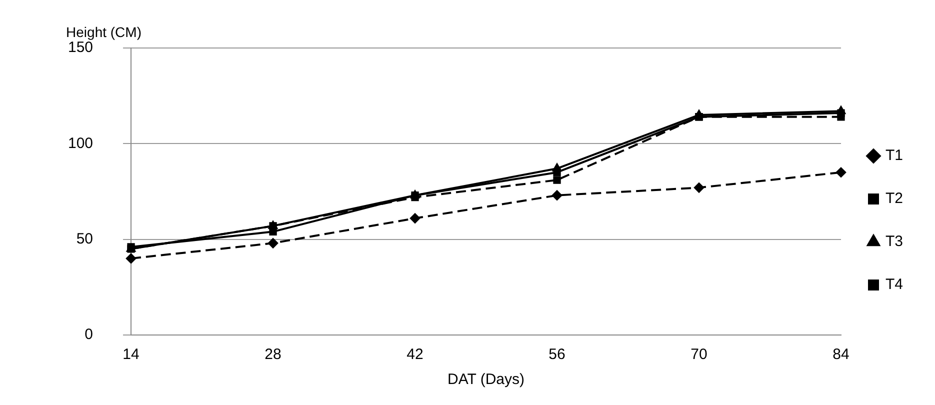 The image size is (935, 405). I want to click on legend-label: T2, so click(894, 199).